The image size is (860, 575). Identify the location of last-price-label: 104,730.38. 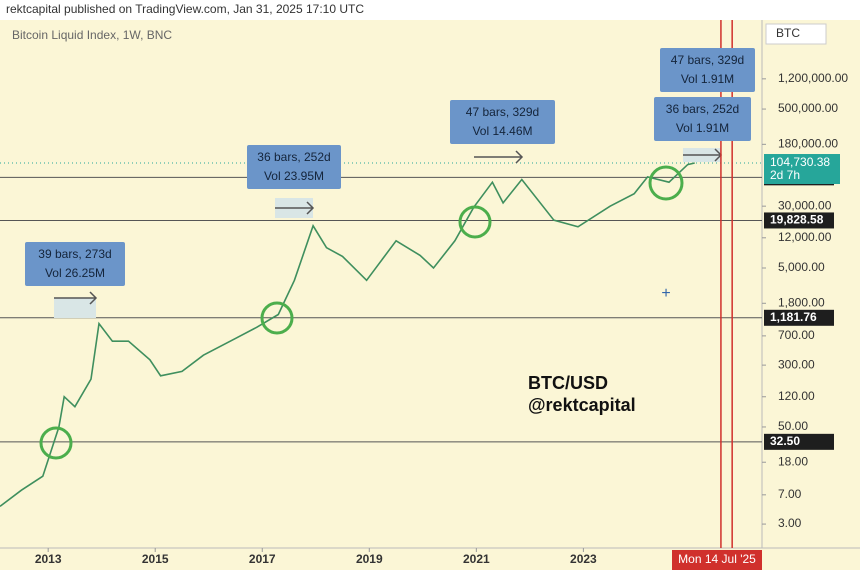
(800, 162).